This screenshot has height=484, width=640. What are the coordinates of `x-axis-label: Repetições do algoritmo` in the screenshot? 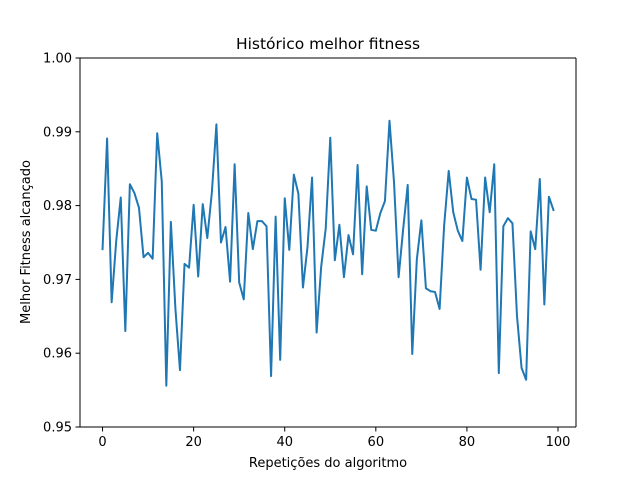 It's located at (328, 463).